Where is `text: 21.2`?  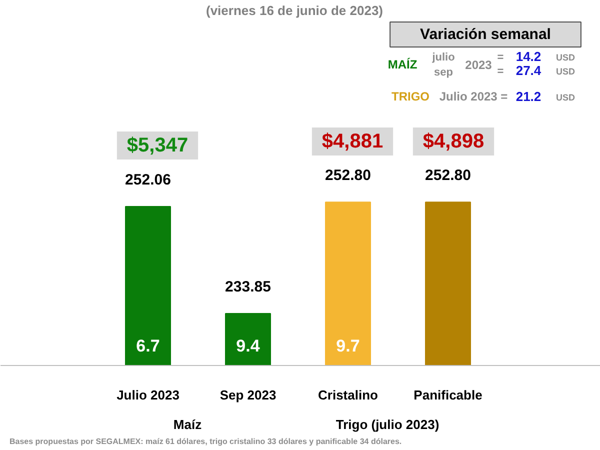 text: 21.2 is located at coordinates (529, 96).